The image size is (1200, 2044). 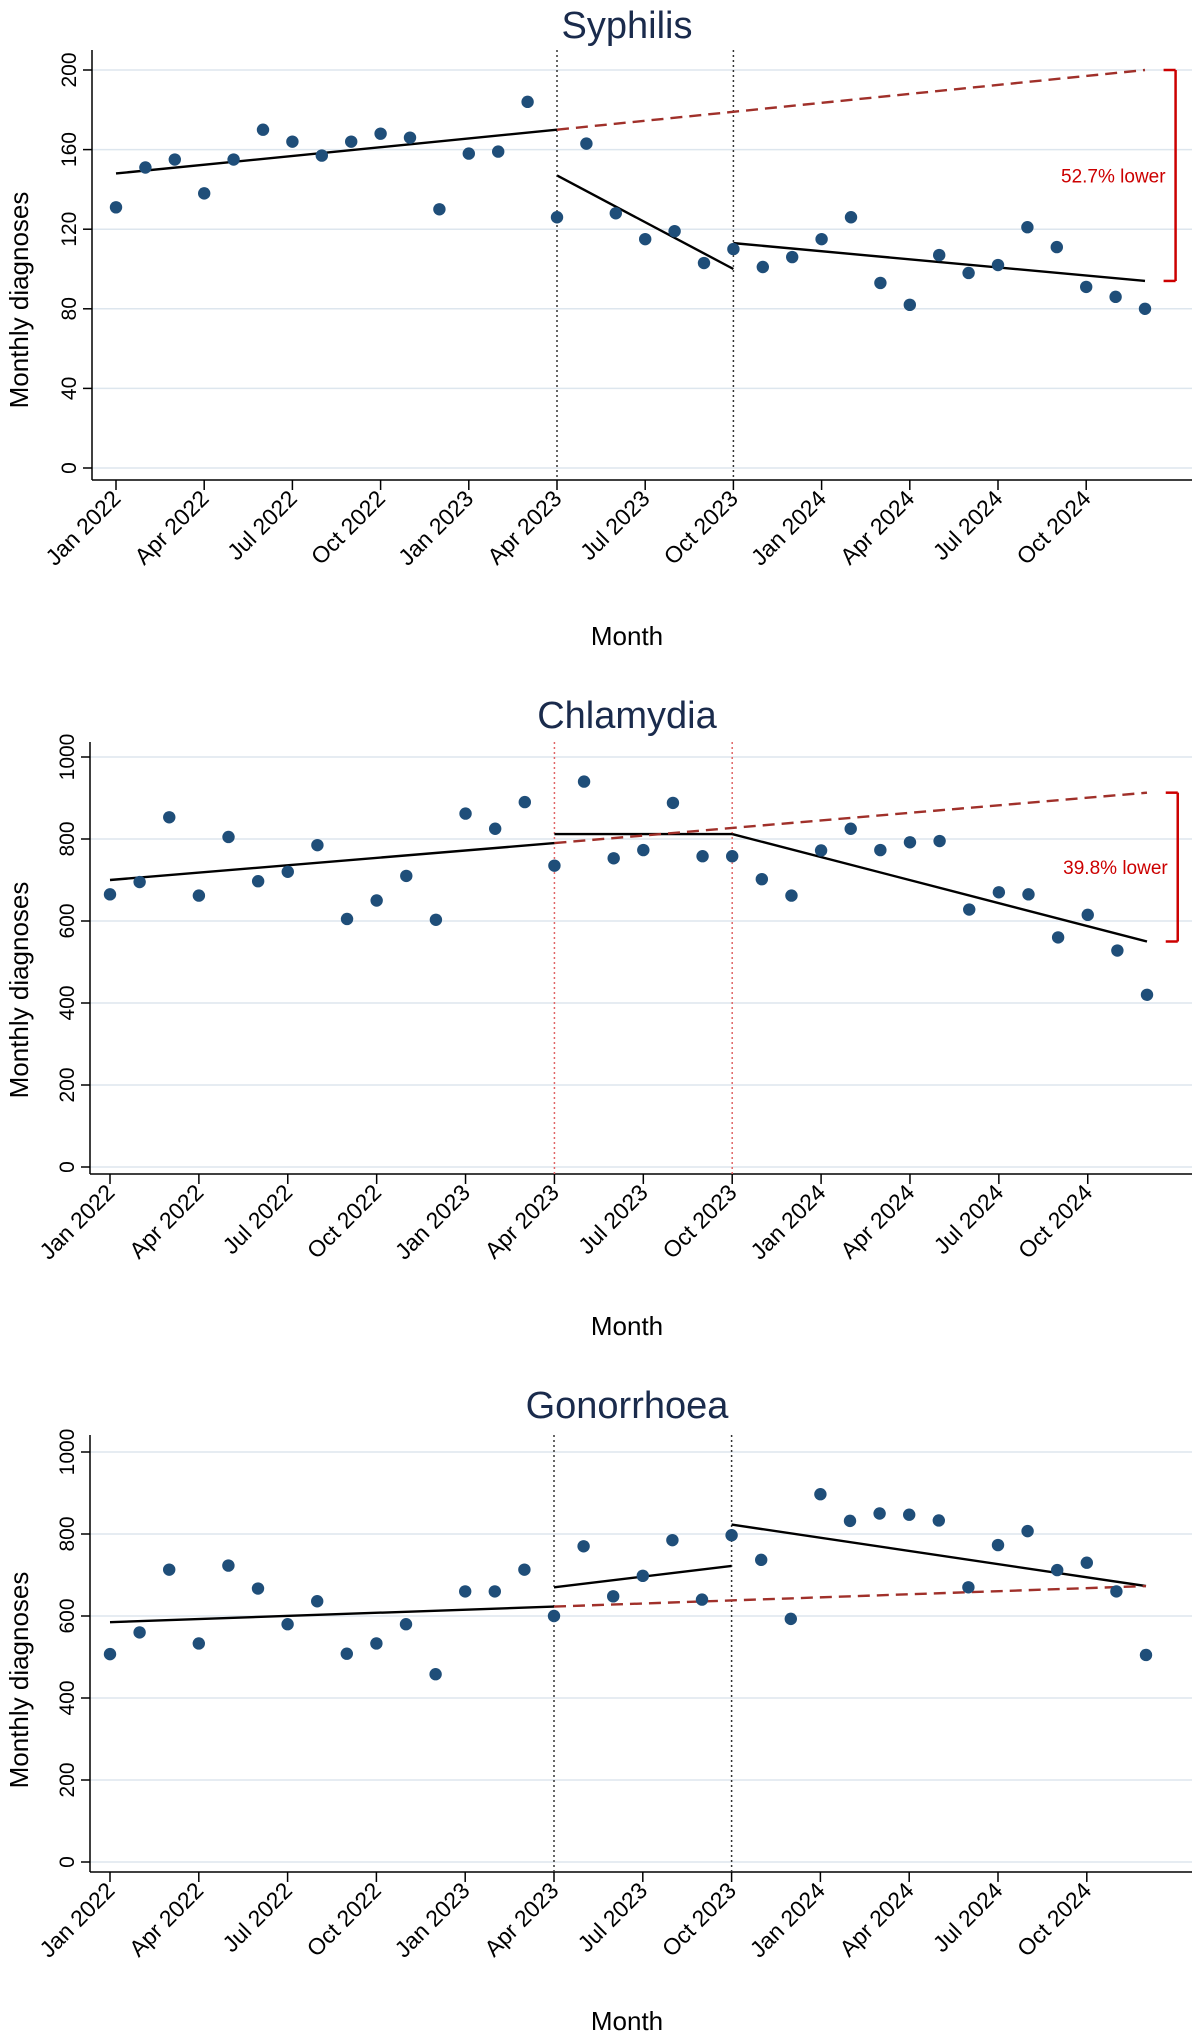 What do you see at coordinates (612, 1917) in the screenshot?
I see `x-tick-label: Jul 2023` at bounding box center [612, 1917].